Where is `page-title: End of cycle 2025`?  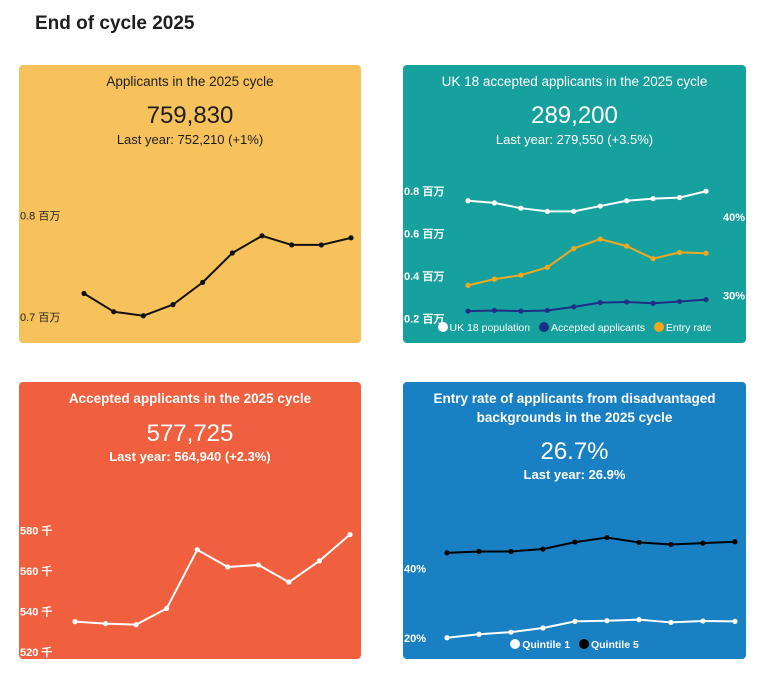 page-title: End of cycle 2025 is located at coordinates (115, 23).